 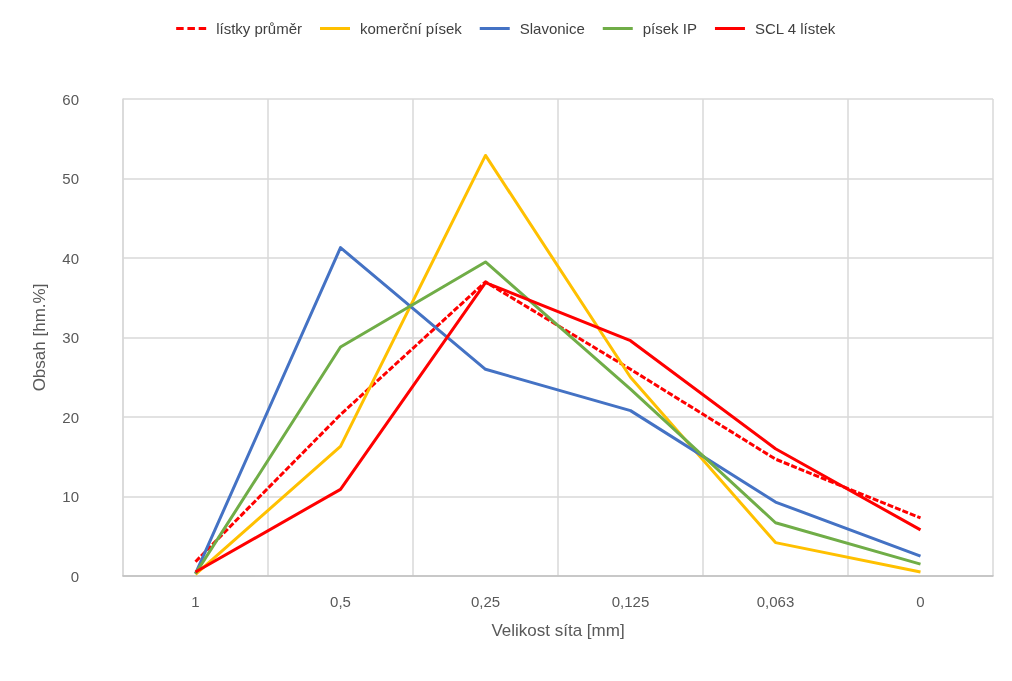 What do you see at coordinates (485, 601) in the screenshot?
I see `x-tick-label: 0,25` at bounding box center [485, 601].